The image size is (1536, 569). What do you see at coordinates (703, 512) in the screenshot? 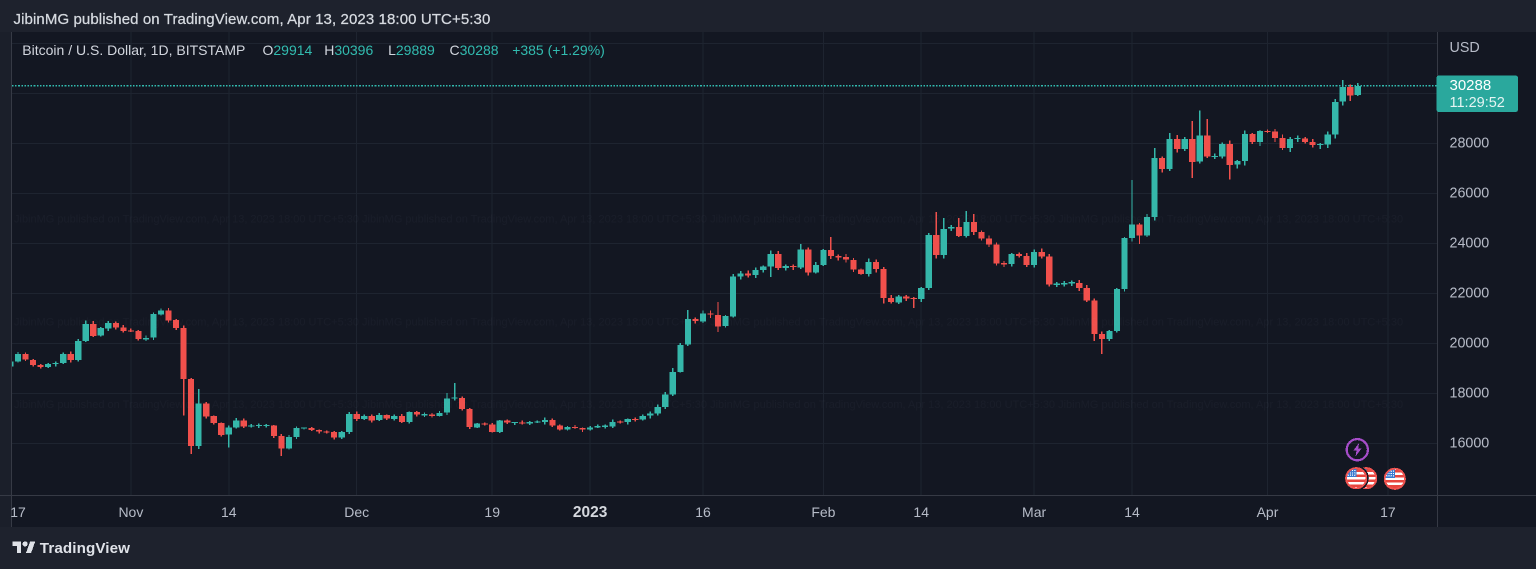
I see `svg-text: 16` at bounding box center [703, 512].